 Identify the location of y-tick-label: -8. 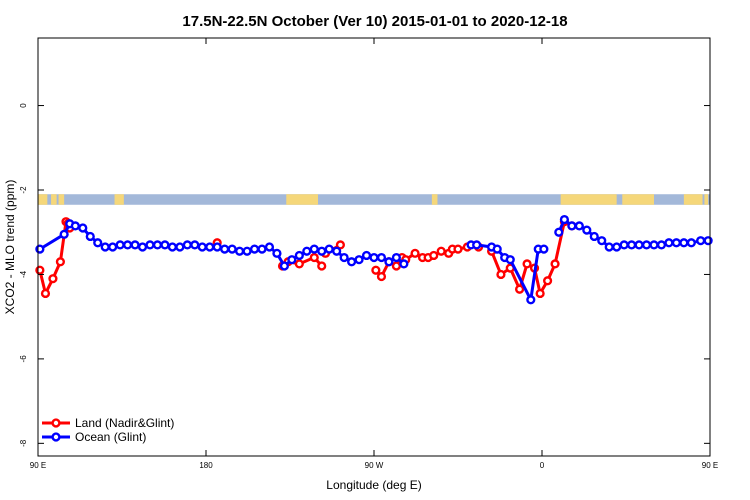
(23, 443).